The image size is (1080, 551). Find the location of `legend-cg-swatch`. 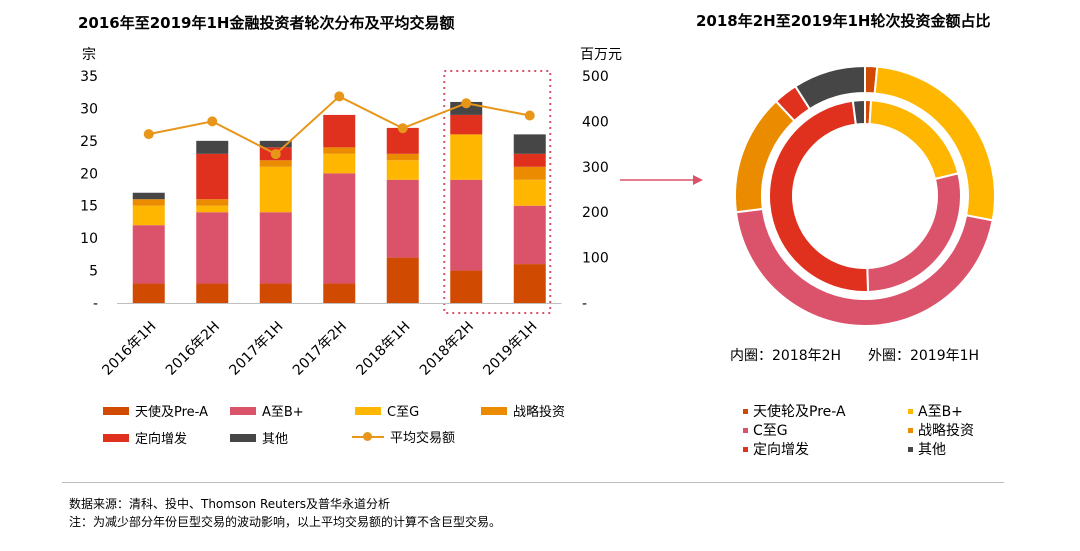

legend-cg-swatch is located at coordinates (368, 410).